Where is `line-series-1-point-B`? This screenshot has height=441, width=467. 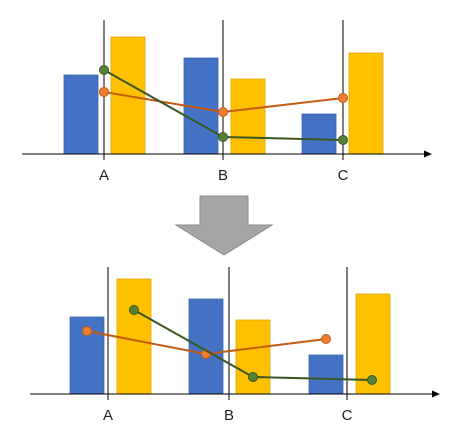 line-series-1-point-B is located at coordinates (223, 112).